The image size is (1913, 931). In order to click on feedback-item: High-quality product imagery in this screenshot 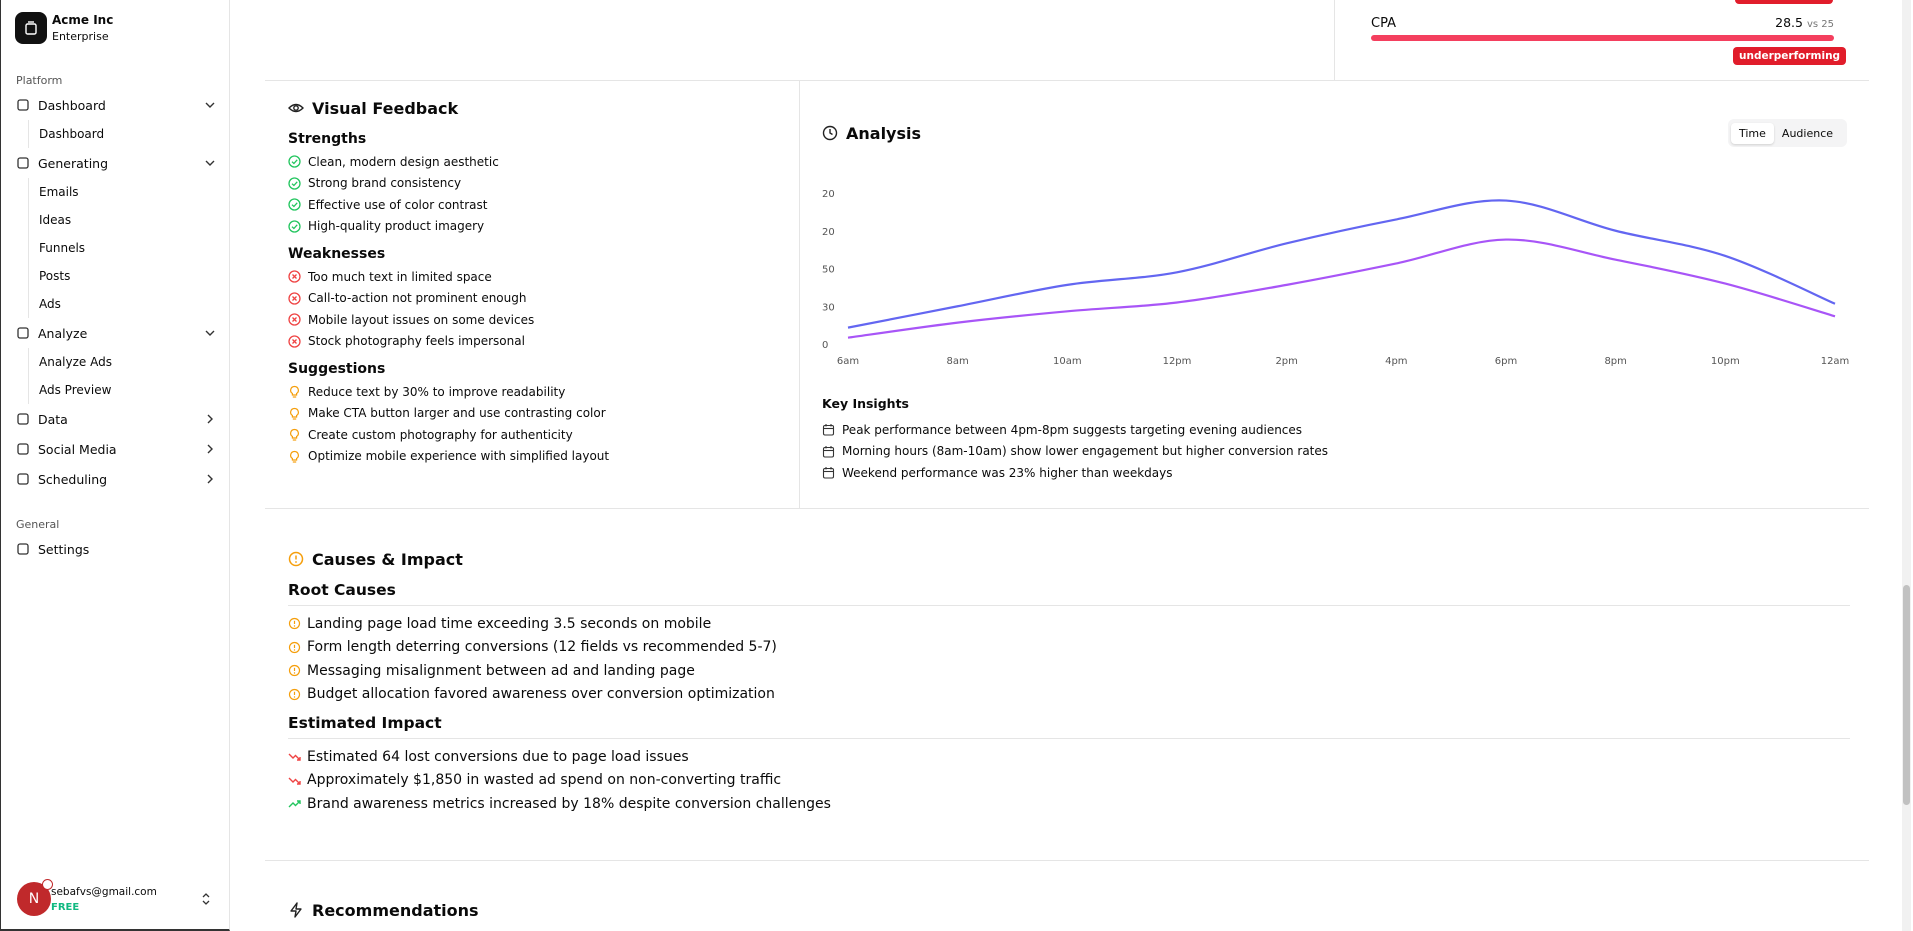, I will do `click(538, 227)`.